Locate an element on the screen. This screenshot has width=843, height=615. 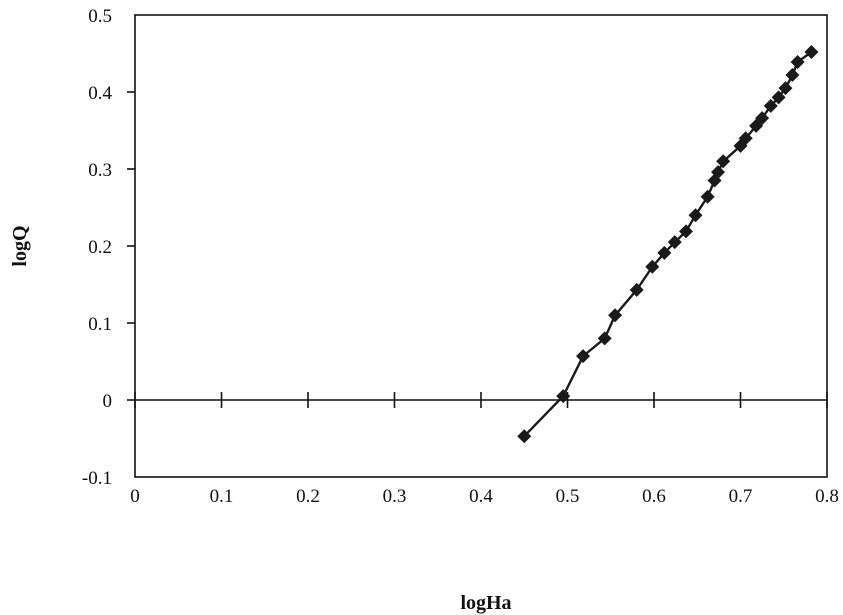
y-tick-label: 0 is located at coordinates (108, 401).